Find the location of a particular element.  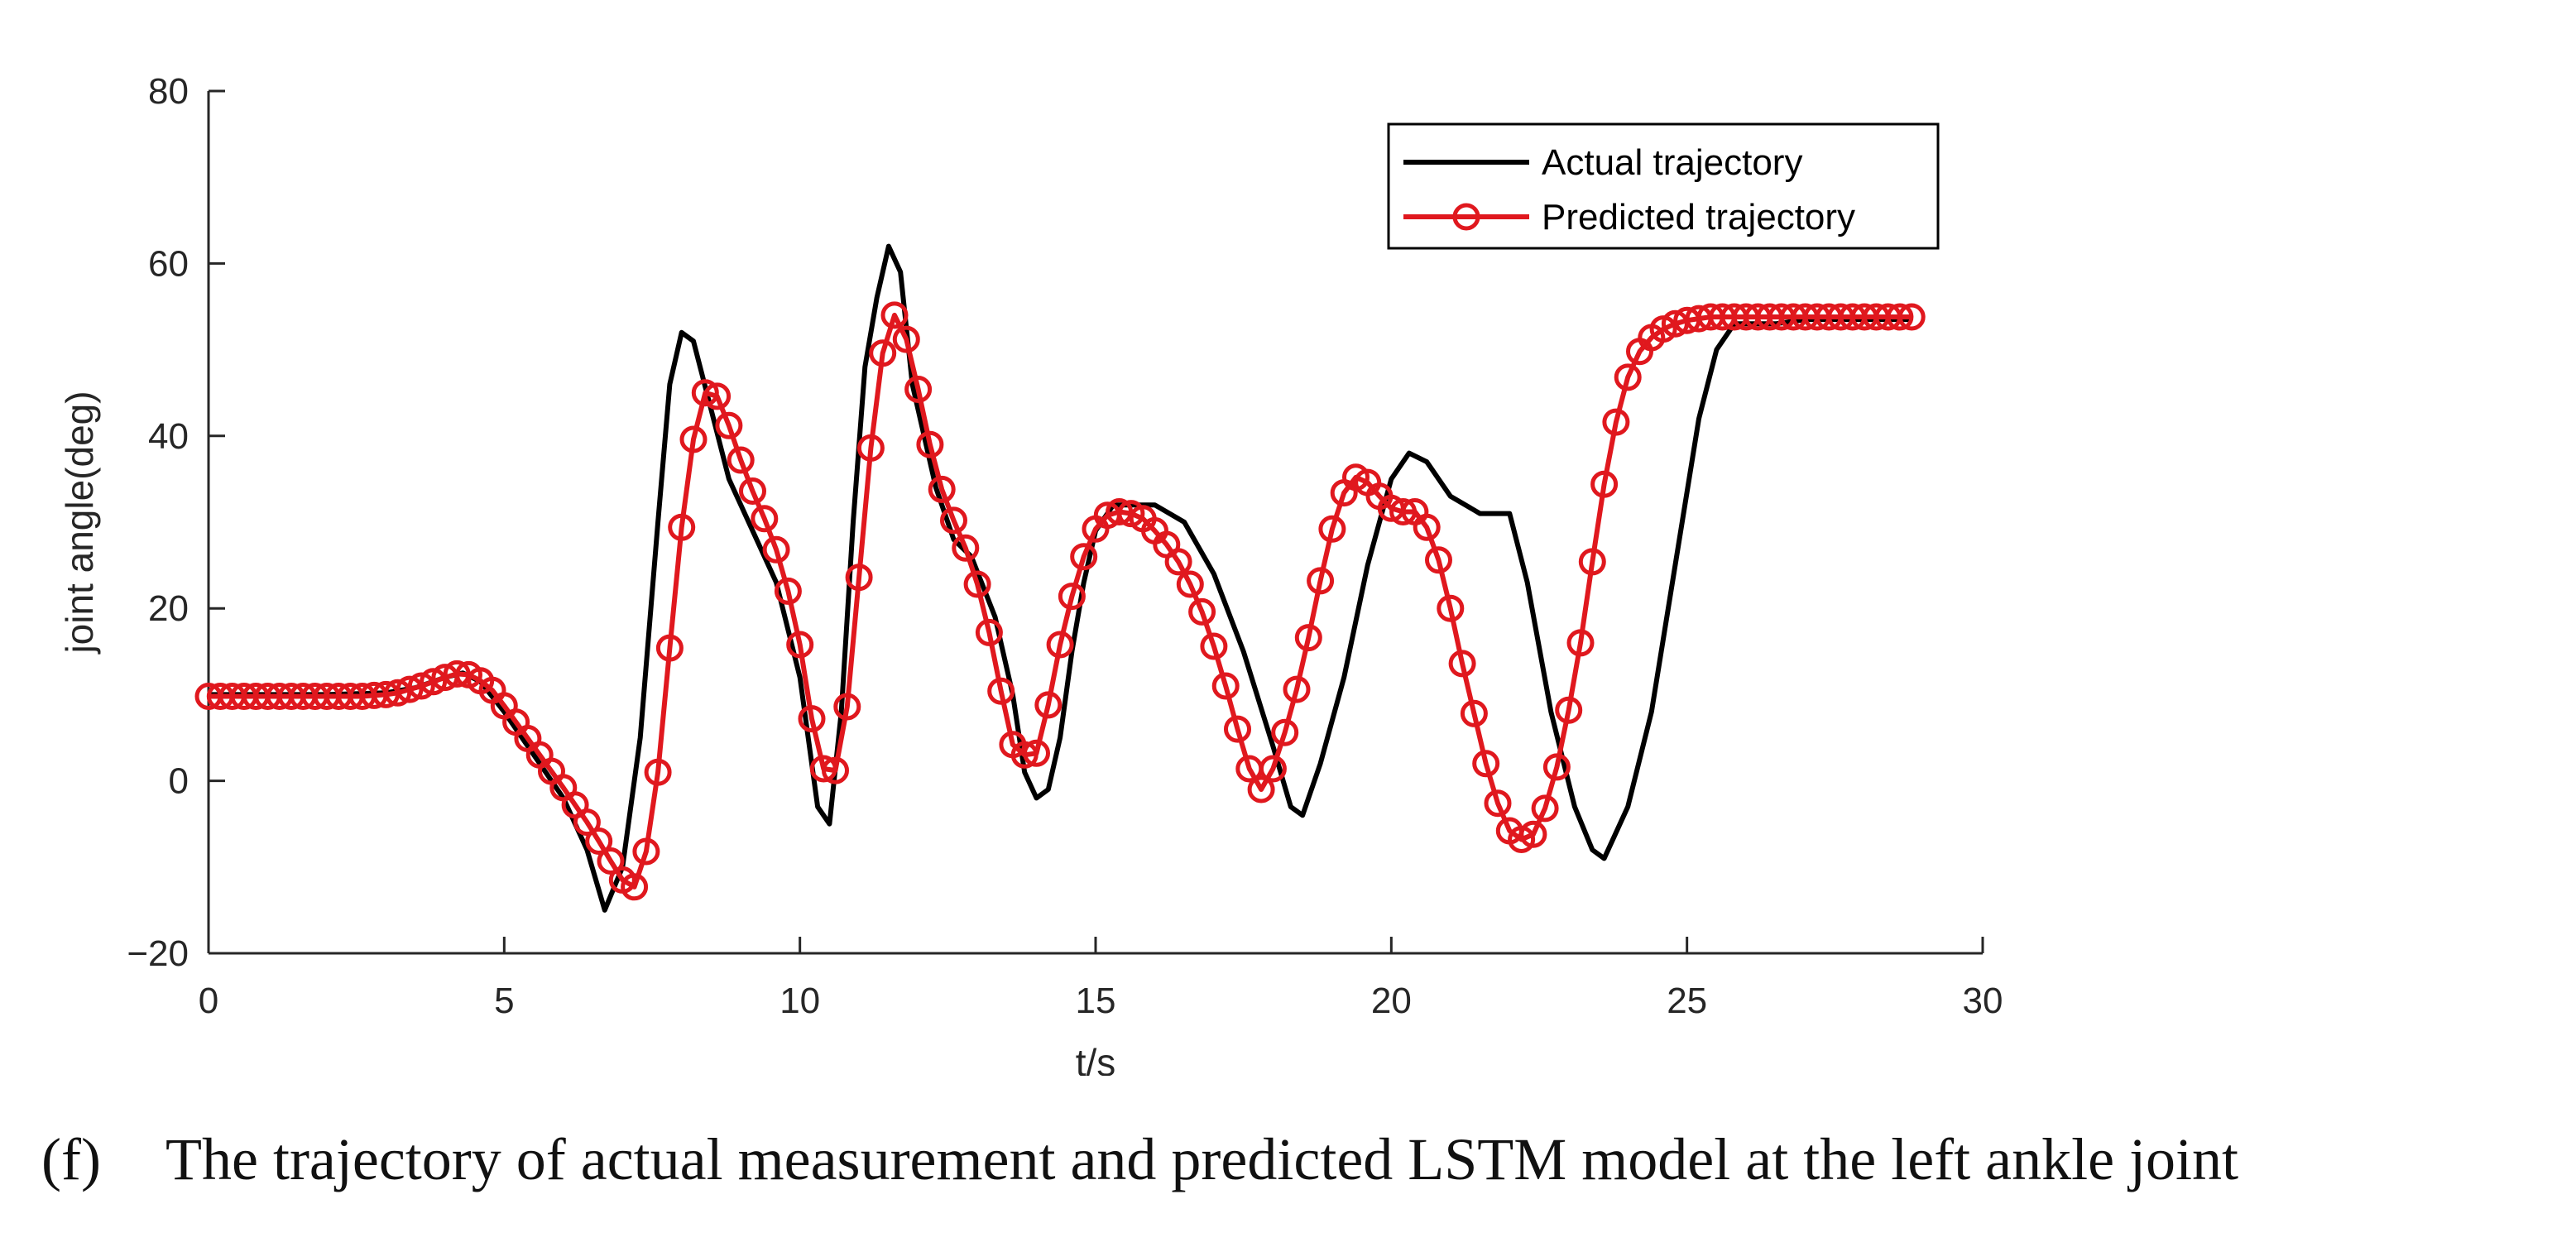

x-tick-label: 0 is located at coordinates (209, 1001).